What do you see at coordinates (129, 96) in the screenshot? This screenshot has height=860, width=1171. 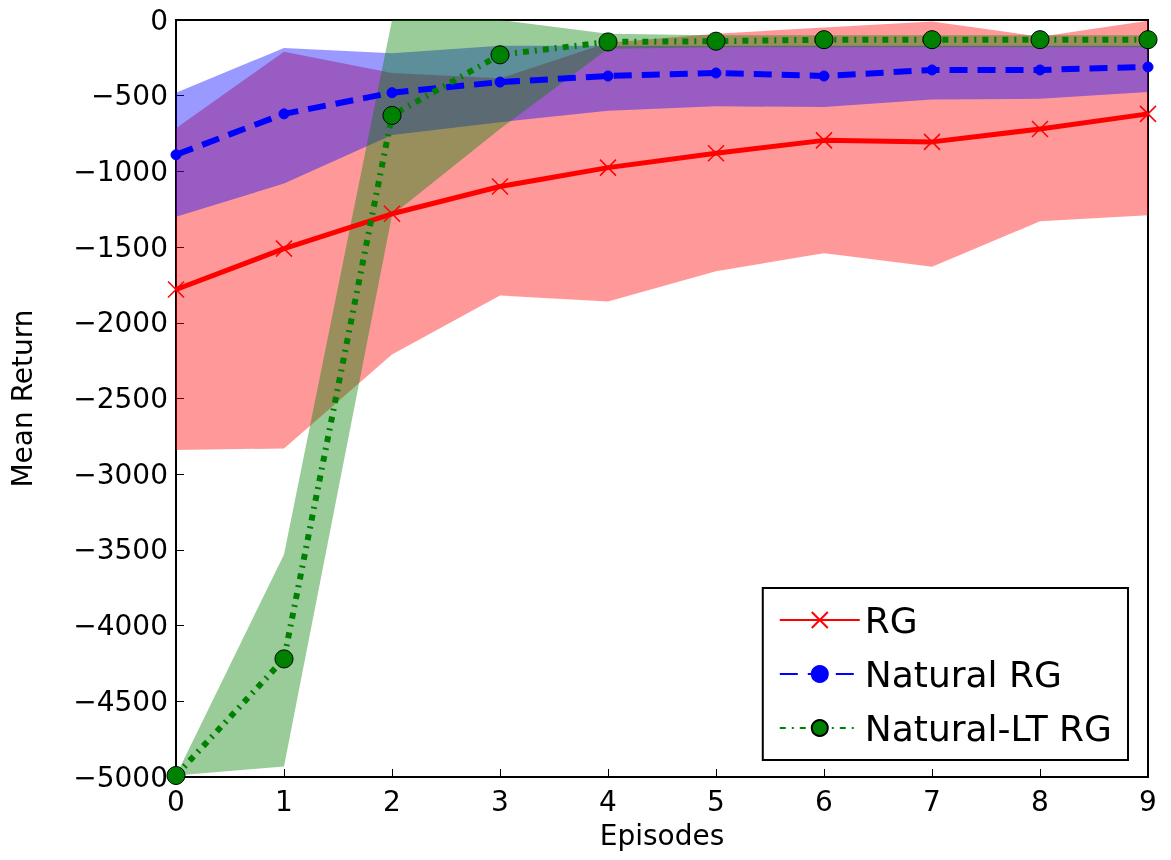 I see `y-tick-label: −500` at bounding box center [129, 96].